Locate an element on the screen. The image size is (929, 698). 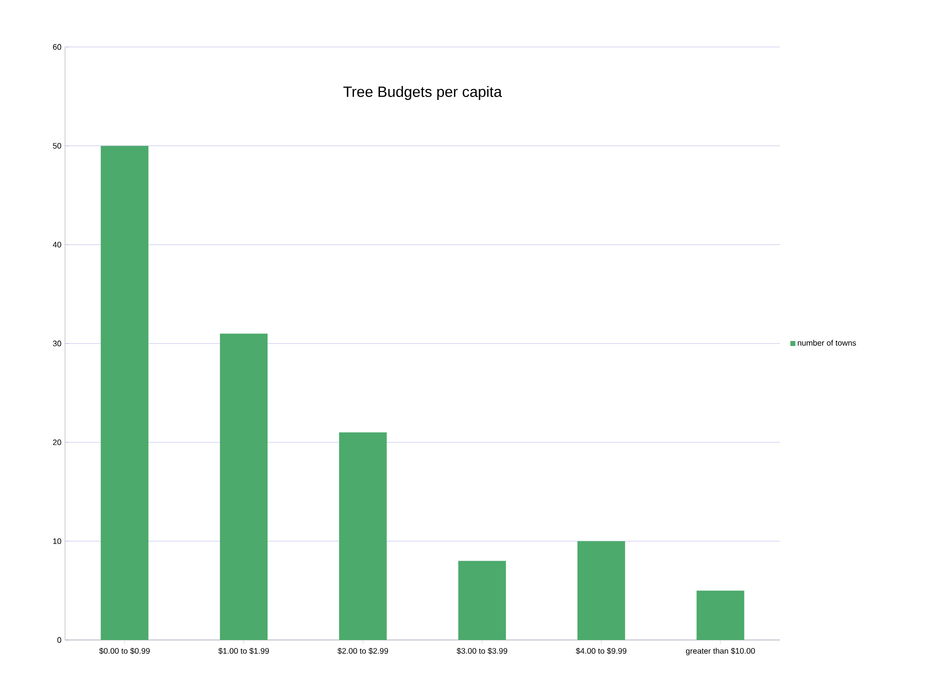
text: Tree Budgets per capita is located at coordinates (422, 93).